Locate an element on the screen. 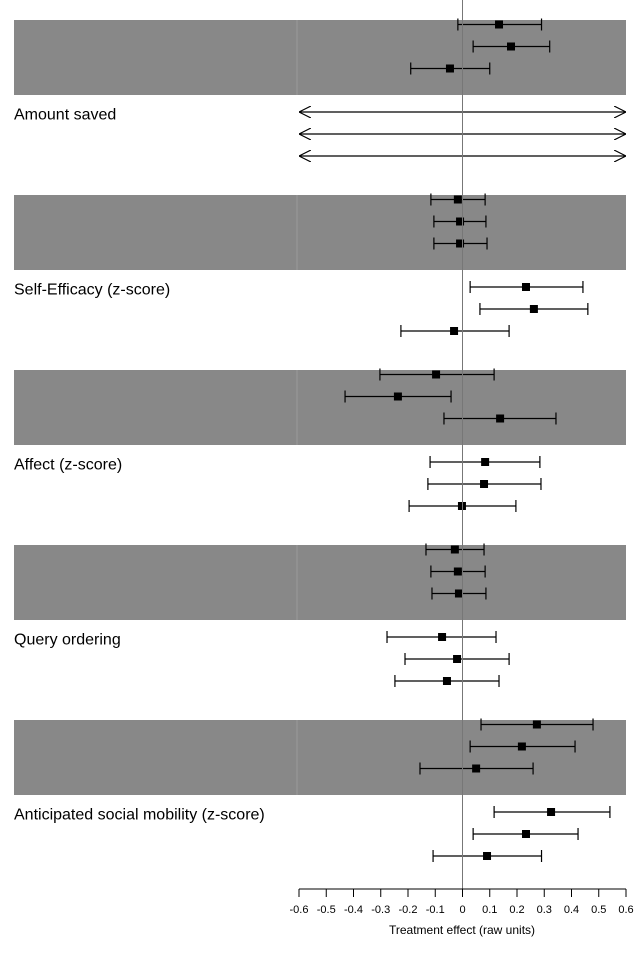 This screenshot has height=960, width=640. x-tick-label: -0.5 is located at coordinates (326, 910).